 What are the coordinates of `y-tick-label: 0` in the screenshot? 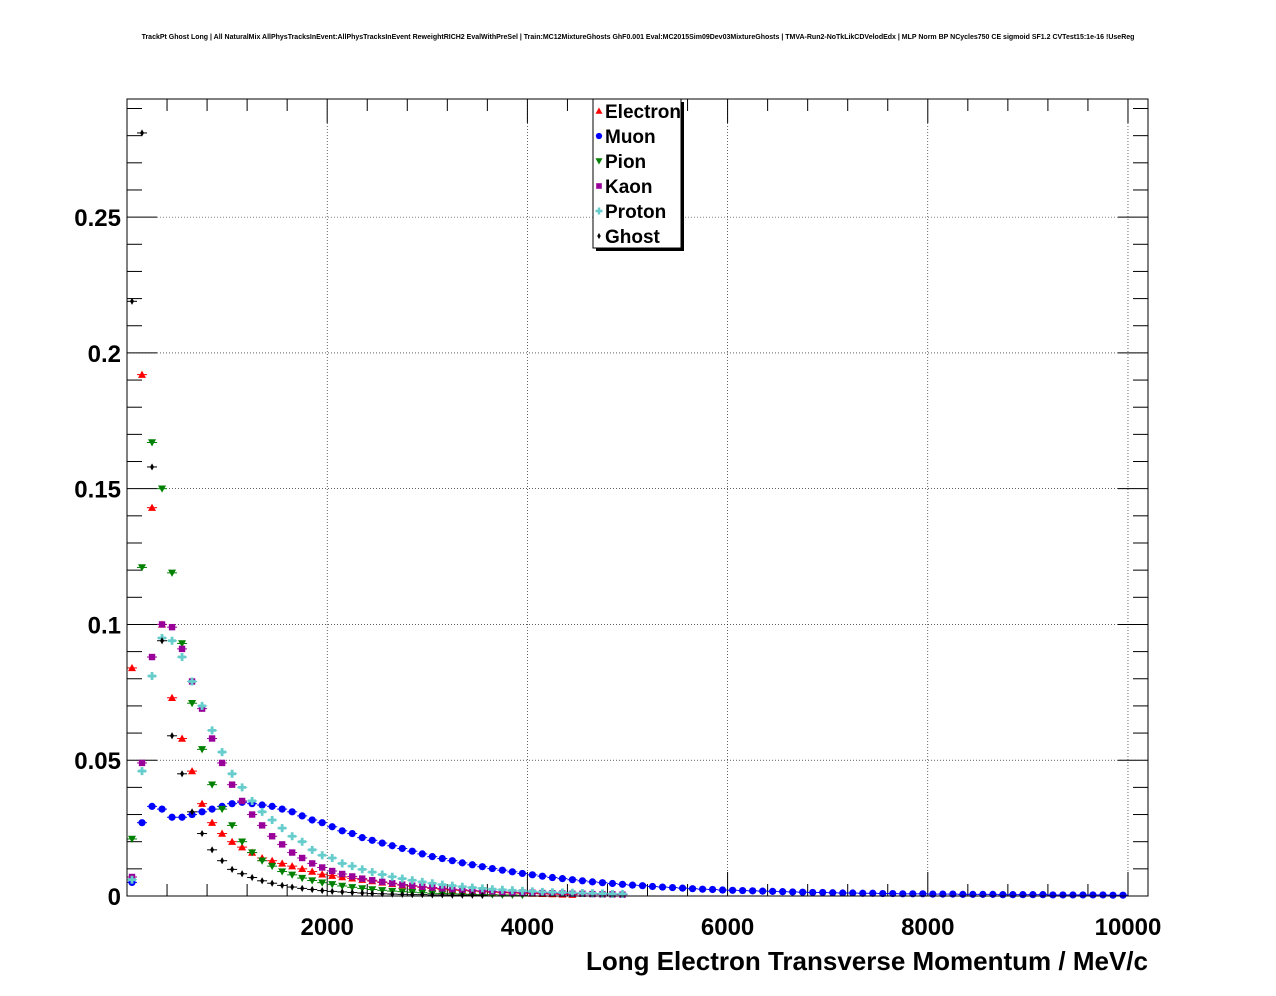 It's located at (114, 897).